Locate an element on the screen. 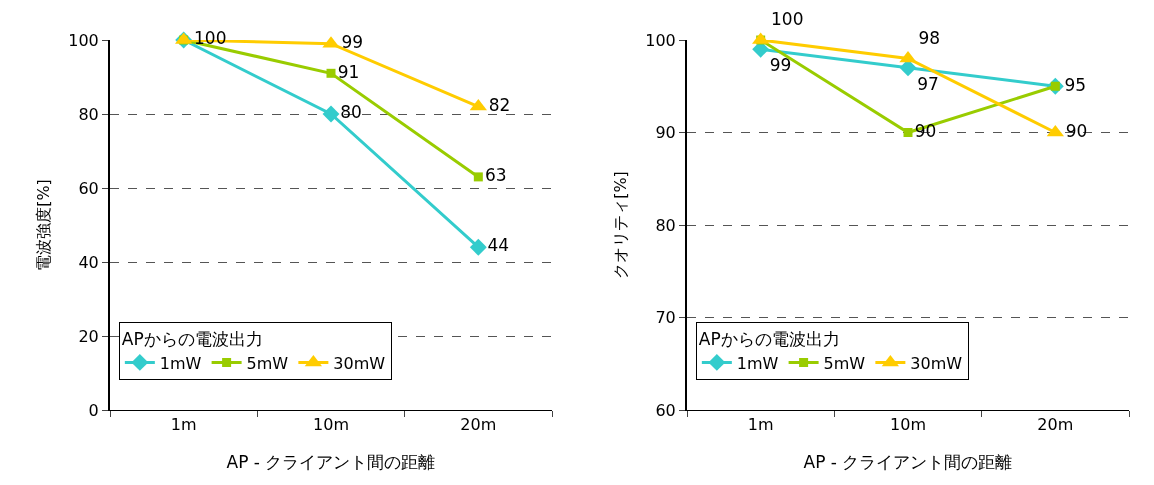  y-tick-label: 40 is located at coordinates (88, 262).